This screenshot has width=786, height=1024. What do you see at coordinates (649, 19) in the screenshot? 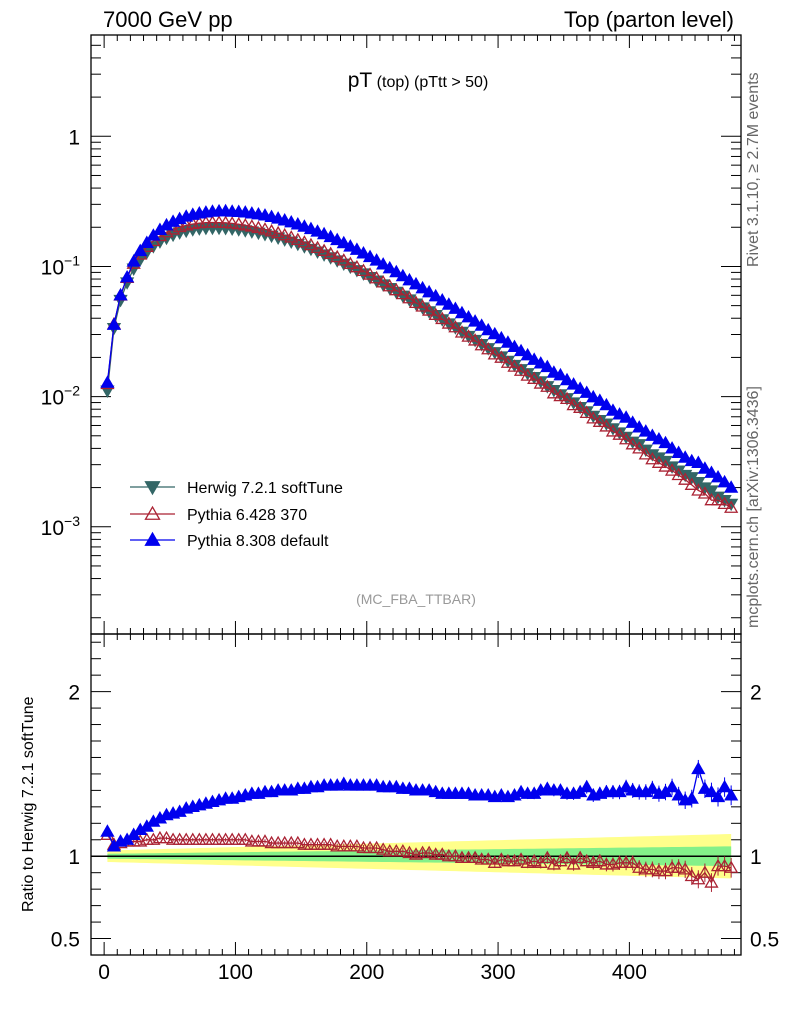
I see `header-process-label: Top (parton level)` at bounding box center [649, 19].